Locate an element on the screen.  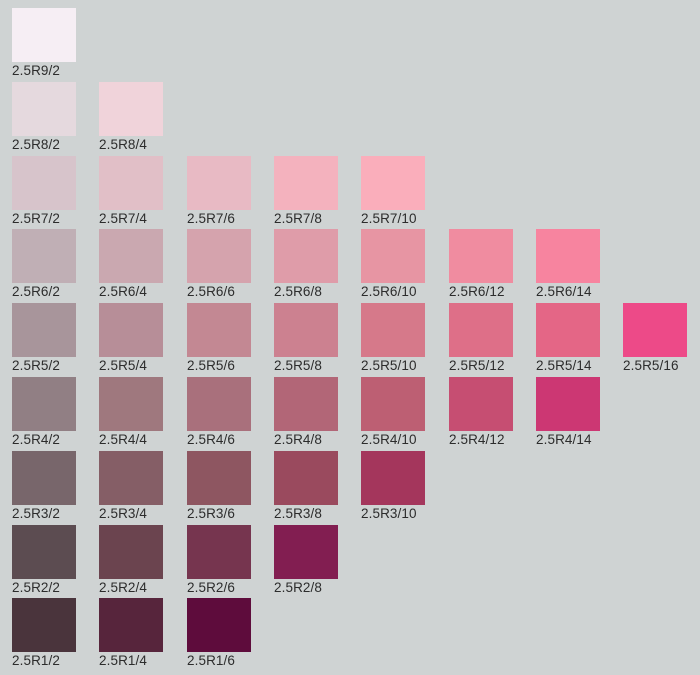
chip-label: 2.5R4/4 is located at coordinates (123, 439).